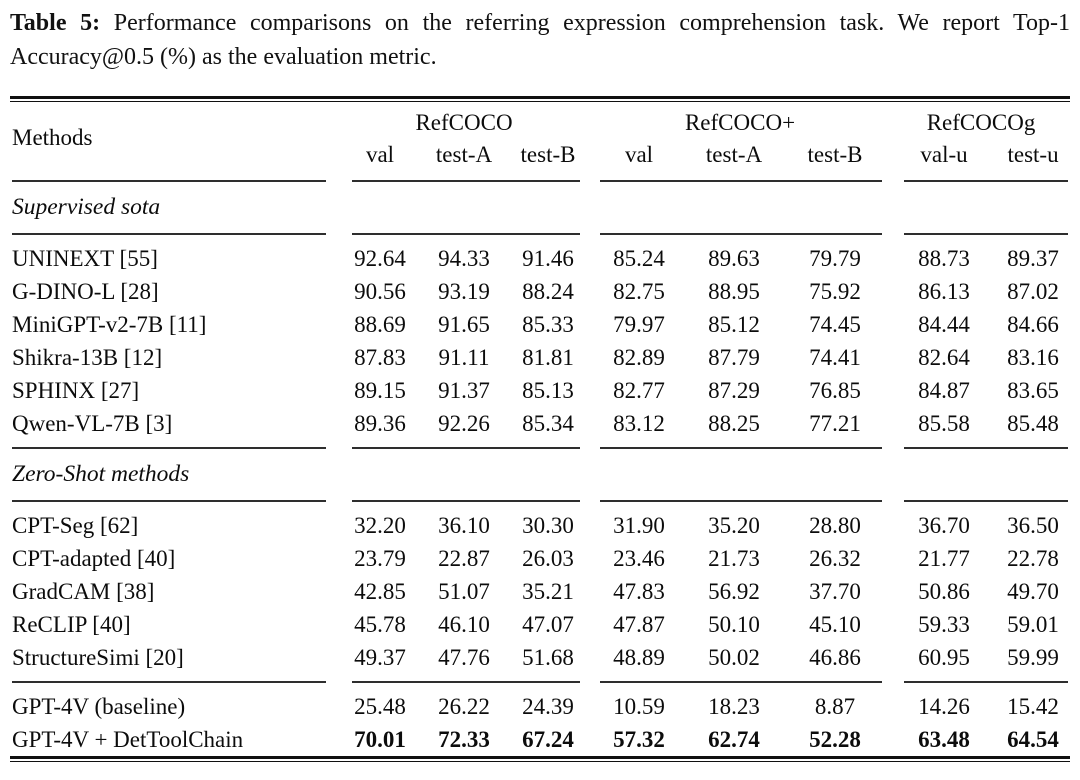 The image size is (1080, 780). I want to click on value-cell: 79.79, so click(835, 258).